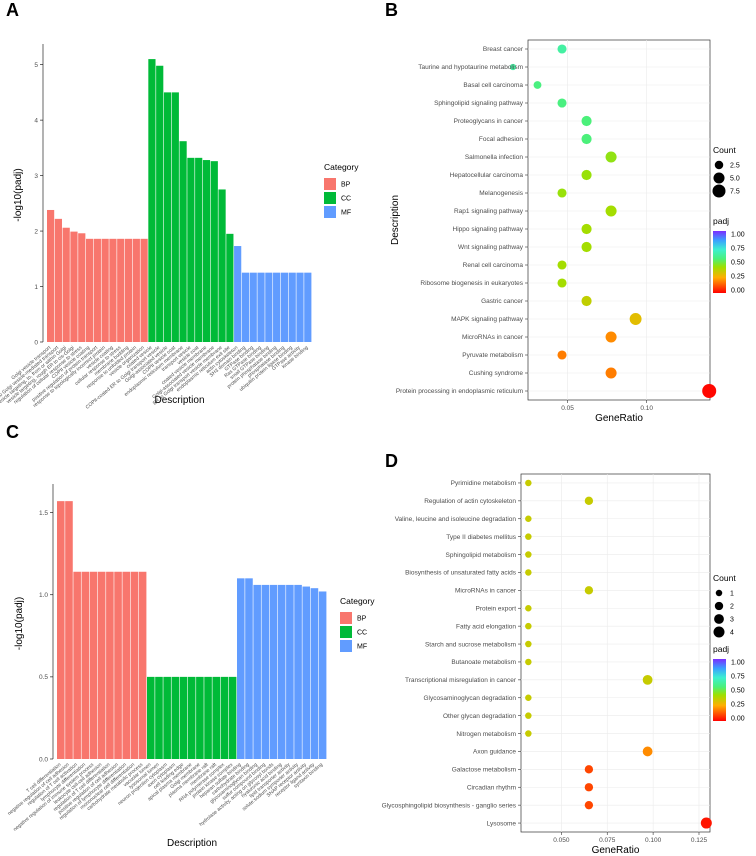  Describe the element at coordinates (395, 220) in the screenshot. I see `y-axis-title: Description` at that location.